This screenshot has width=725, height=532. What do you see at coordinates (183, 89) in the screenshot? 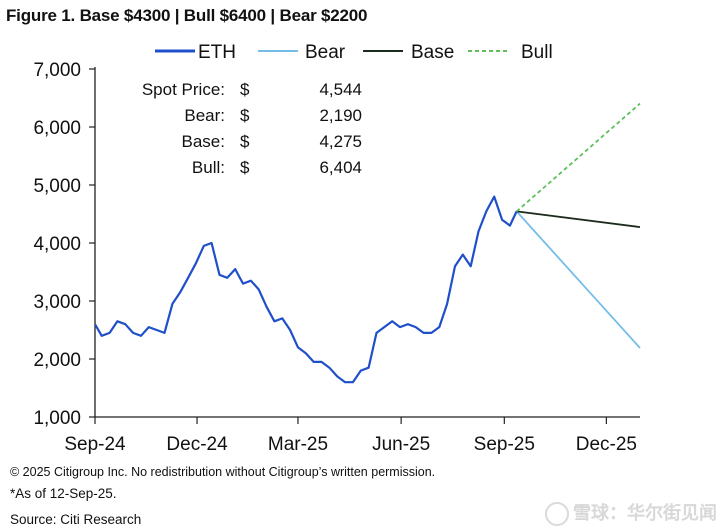
I see `annotation-label: Spot Price:` at bounding box center [183, 89].